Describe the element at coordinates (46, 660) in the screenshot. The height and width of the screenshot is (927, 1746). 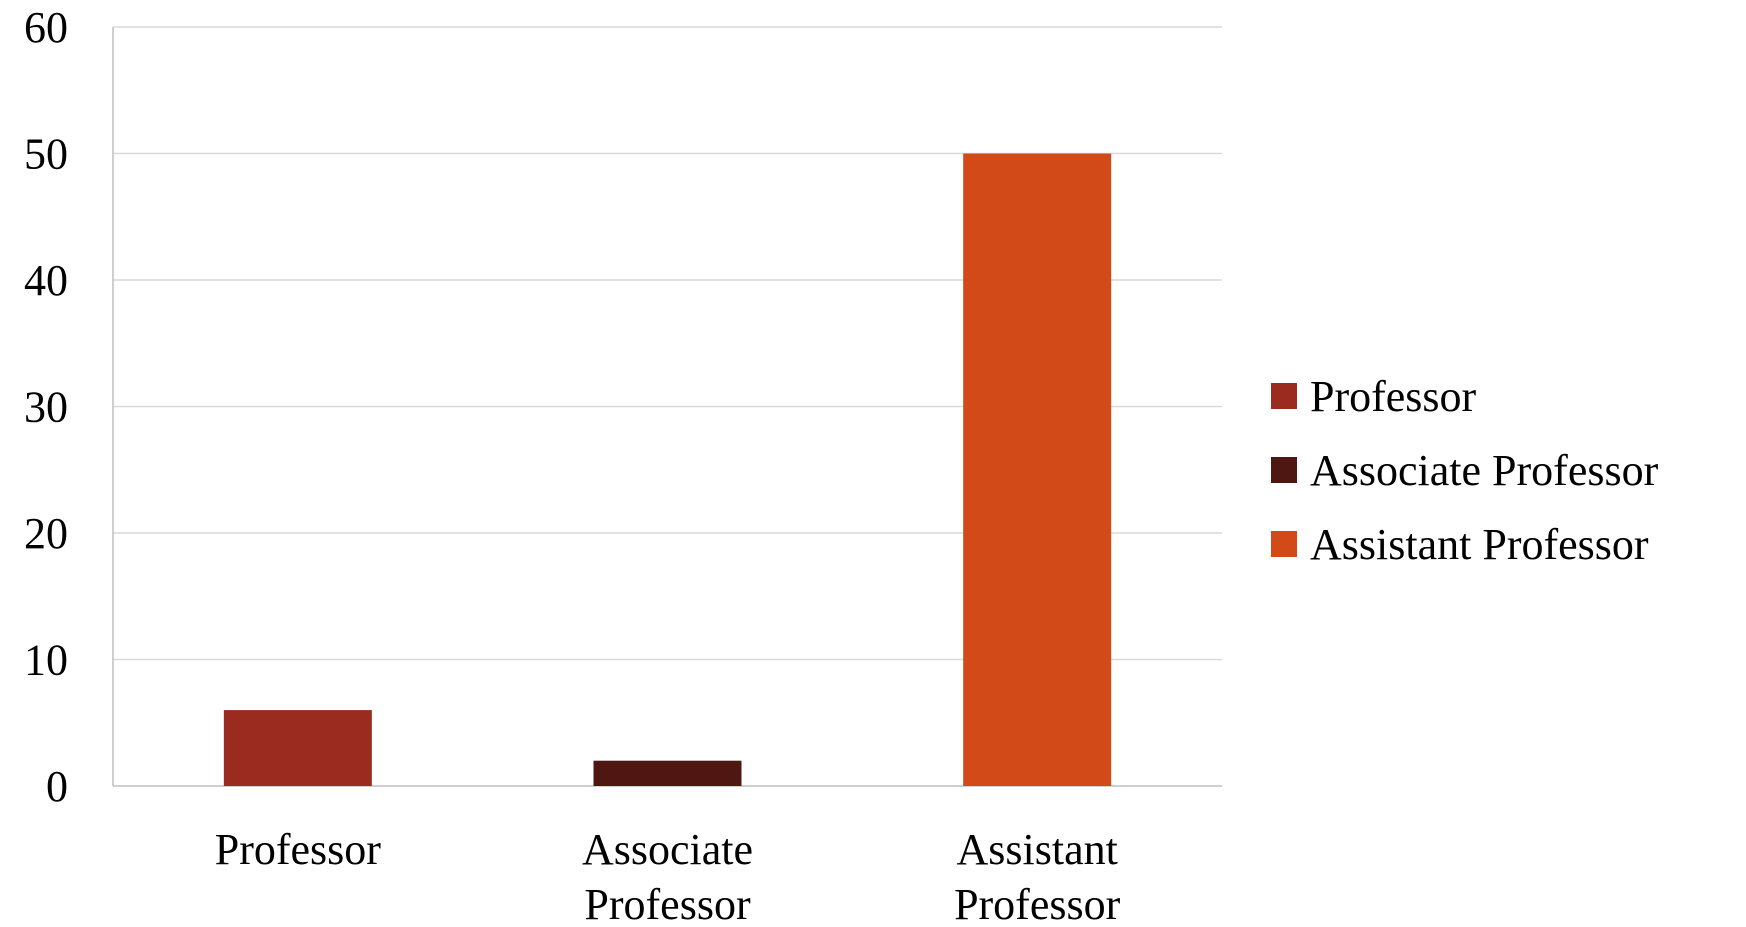
I see `y-tick-label: 10` at that location.